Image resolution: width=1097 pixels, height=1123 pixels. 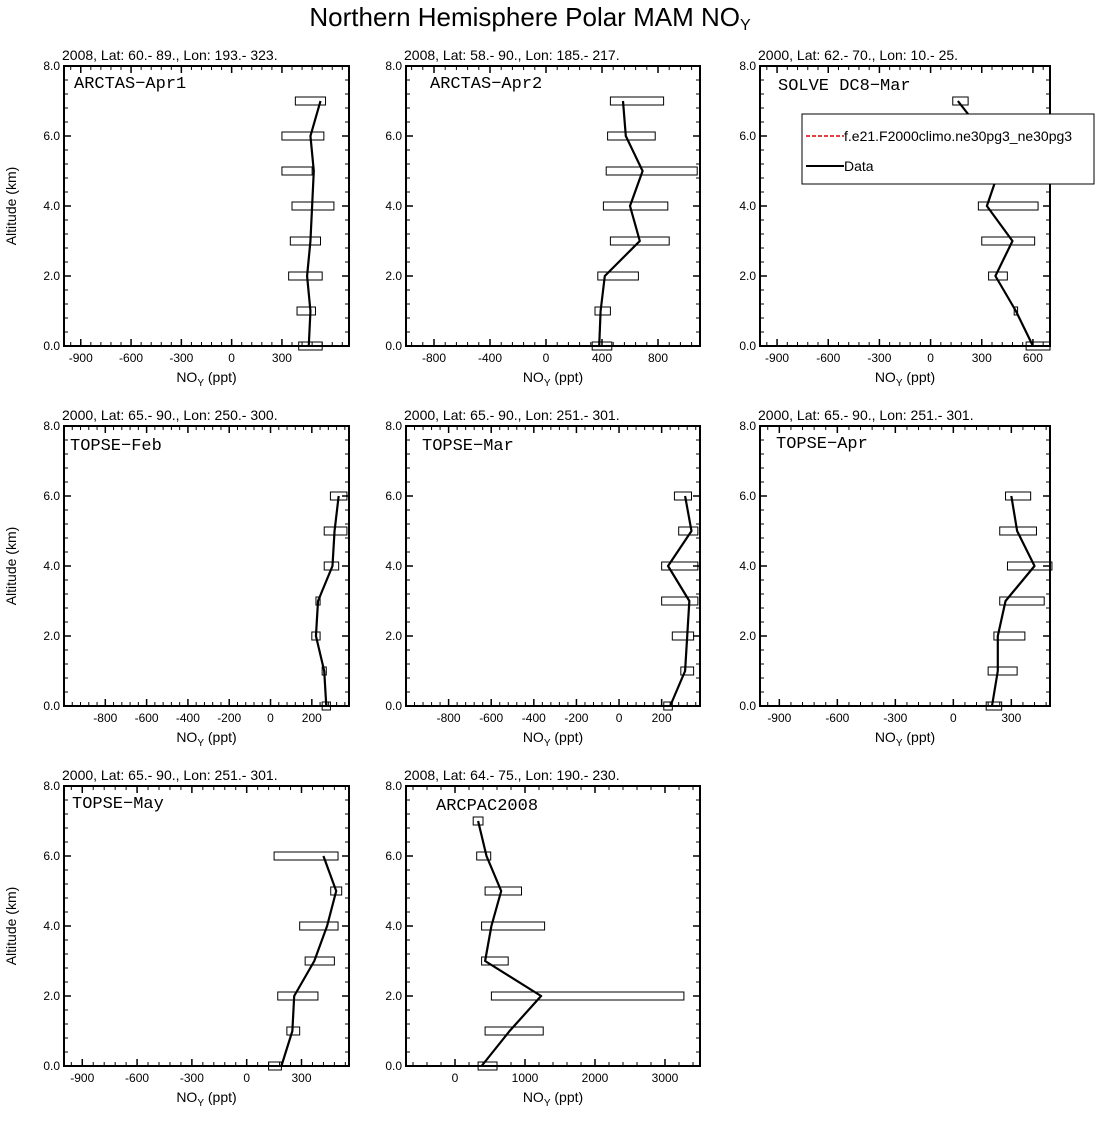 I want to click on campaign-tag: TOPSE−May, so click(x=118, y=804).